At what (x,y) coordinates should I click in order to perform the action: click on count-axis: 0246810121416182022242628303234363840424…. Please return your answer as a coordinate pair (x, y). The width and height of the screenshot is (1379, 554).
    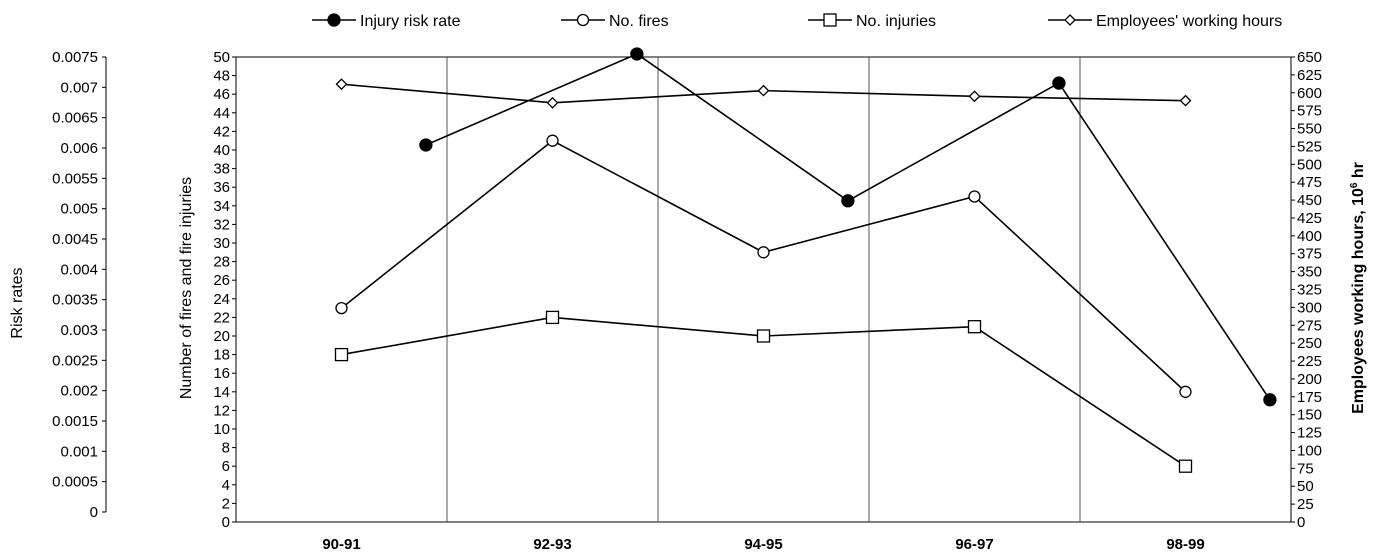
    Looking at the image, I should click on (224, 290).